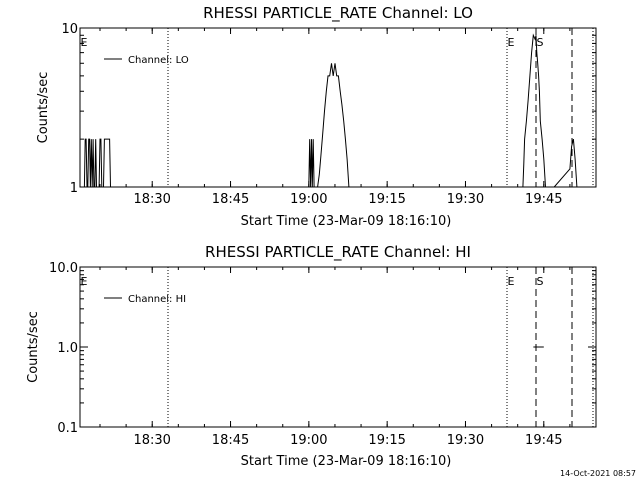 Image resolution: width=640 pixels, height=480 pixels. I want to click on legend-label: Channel: LO, so click(158, 60).